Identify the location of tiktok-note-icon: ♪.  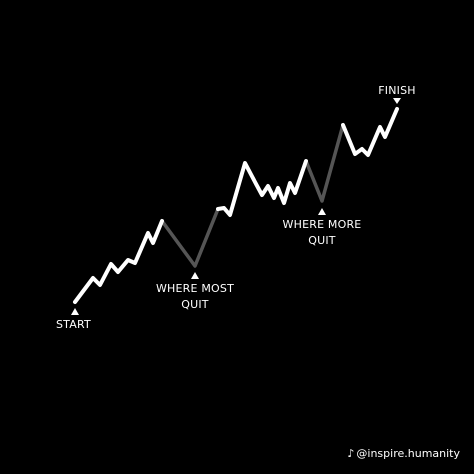
(351, 453).